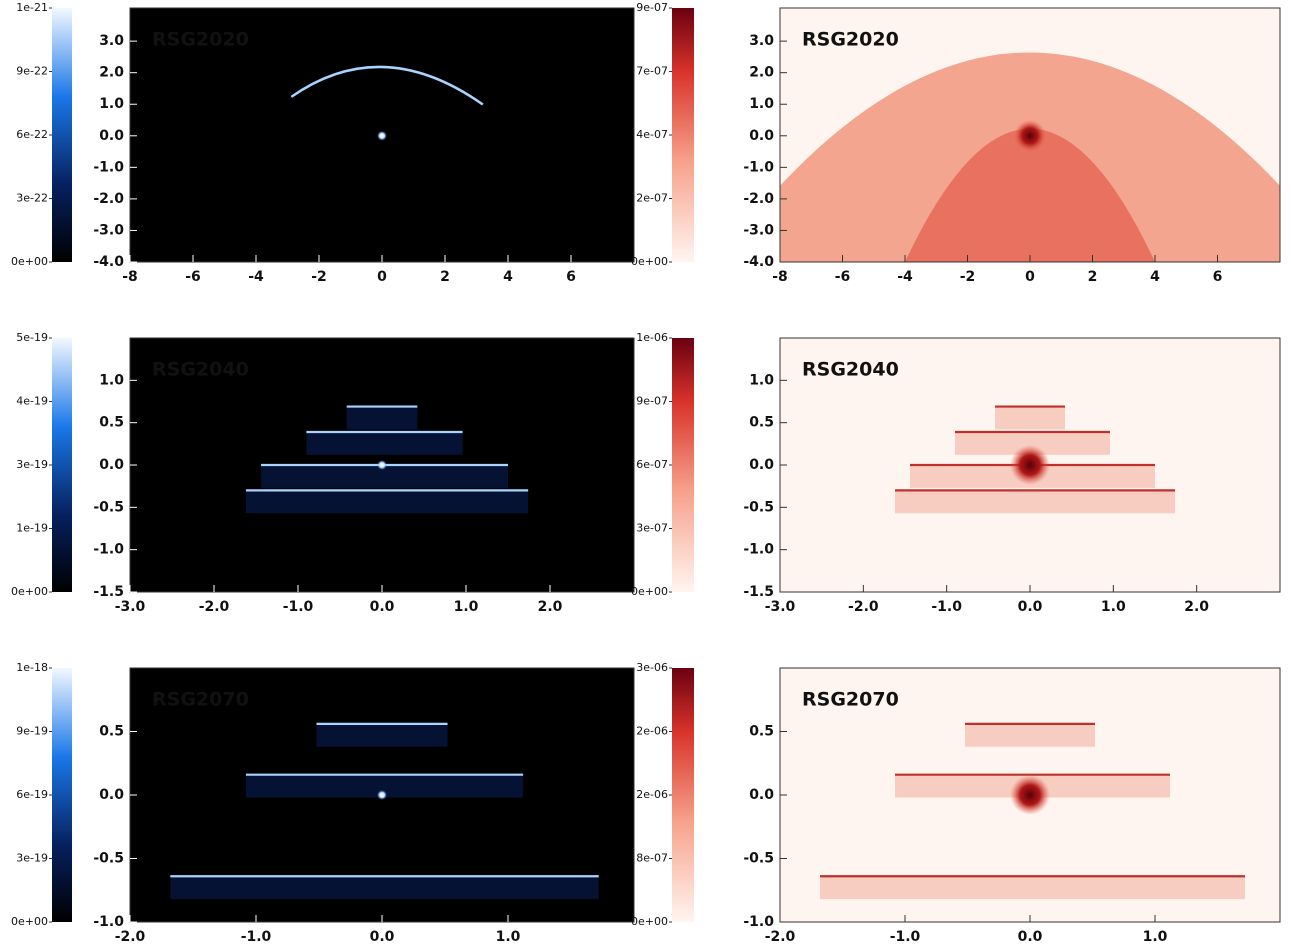 The height and width of the screenshot is (949, 1291). What do you see at coordinates (111, 73) in the screenshot?
I see `y-tick-label: 2.0` at bounding box center [111, 73].